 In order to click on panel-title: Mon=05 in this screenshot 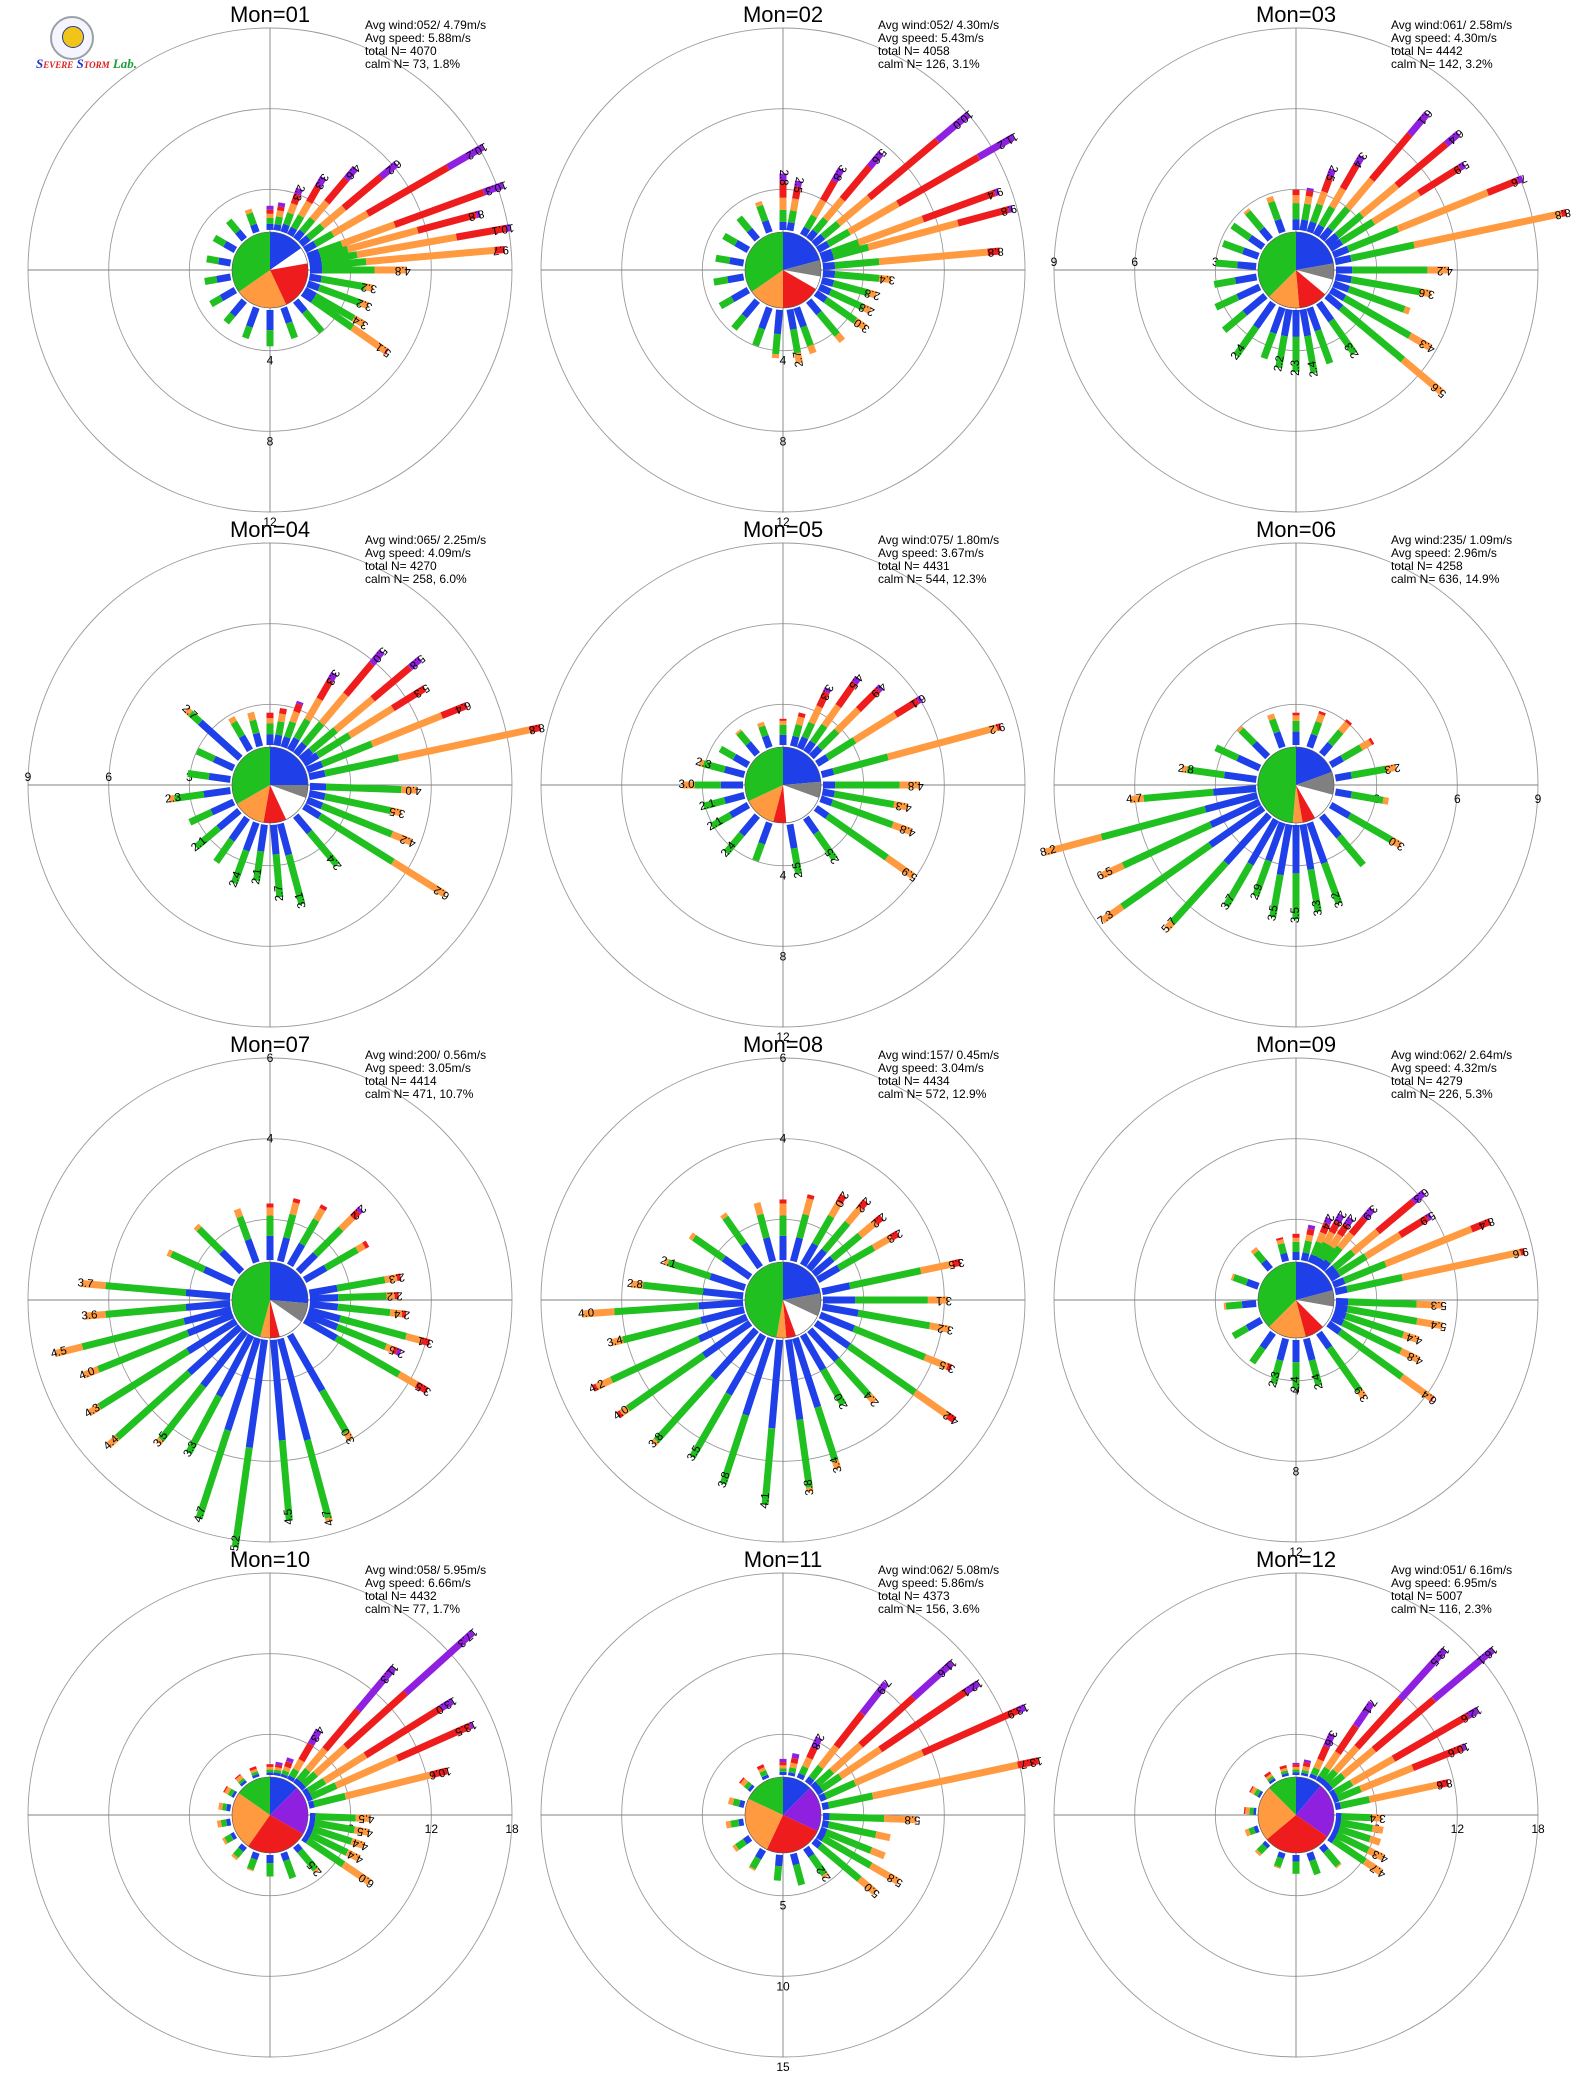, I will do `click(783, 529)`.